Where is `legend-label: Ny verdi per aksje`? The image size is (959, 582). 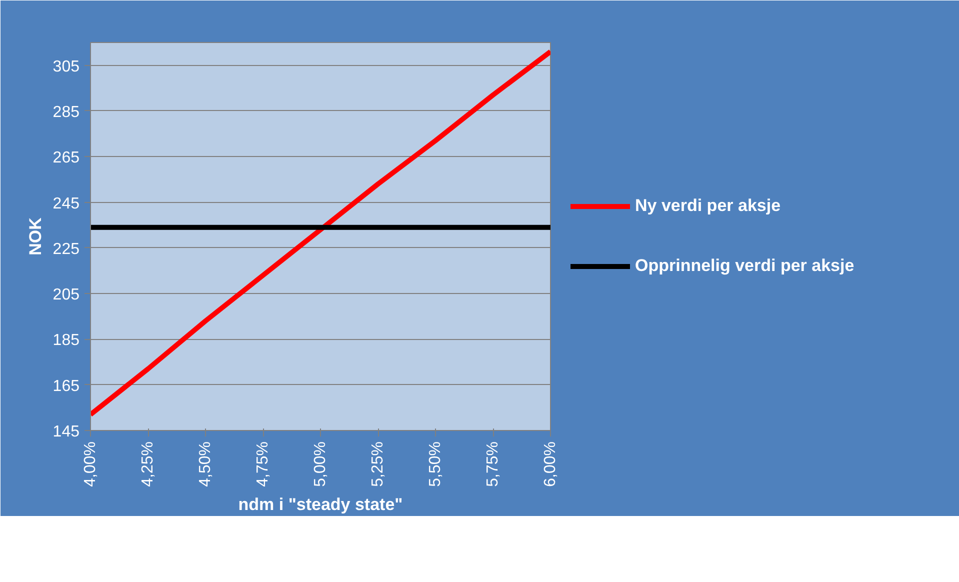 legend-label: Ny verdi per aksje is located at coordinates (708, 206).